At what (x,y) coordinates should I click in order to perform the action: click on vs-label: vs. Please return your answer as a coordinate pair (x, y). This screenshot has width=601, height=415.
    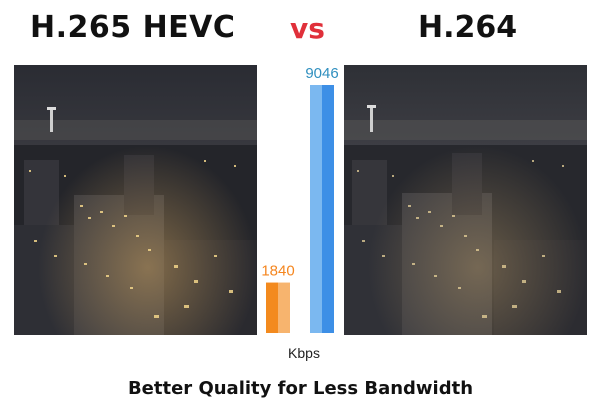
    Looking at the image, I should click on (307, 28).